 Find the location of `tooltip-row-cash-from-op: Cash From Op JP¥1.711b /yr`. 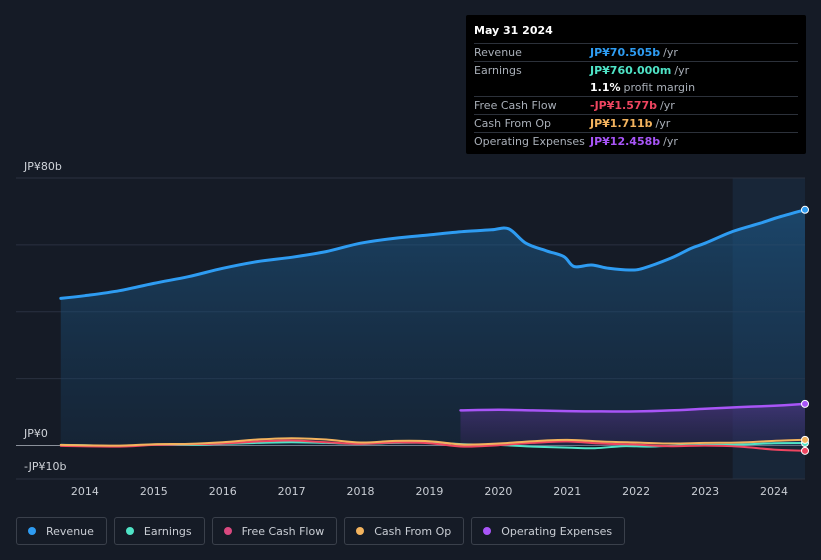

tooltip-row-cash-from-op: Cash From Op JP¥1.711b /yr is located at coordinates (636, 123).